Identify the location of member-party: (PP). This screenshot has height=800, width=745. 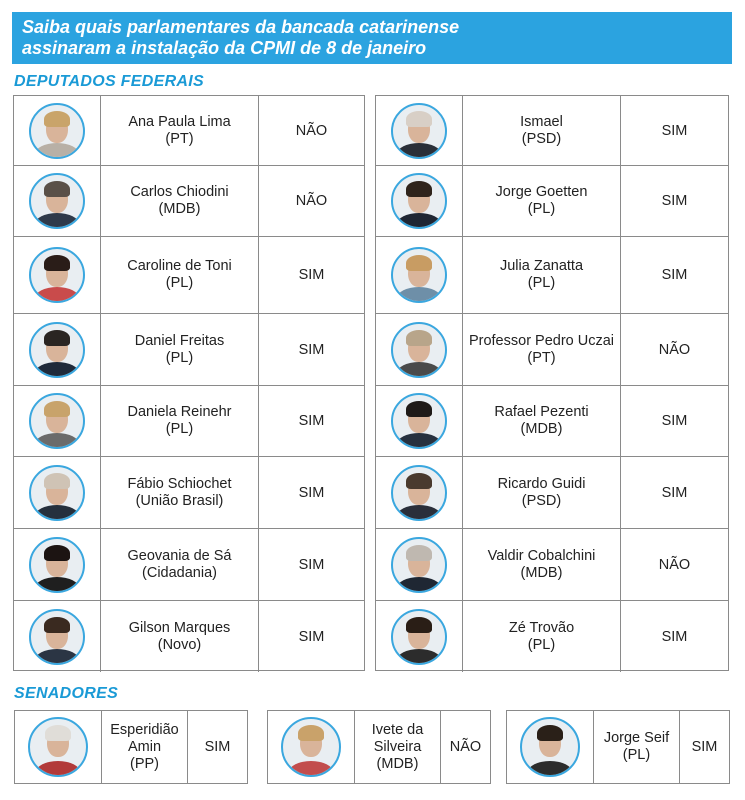
(144, 763).